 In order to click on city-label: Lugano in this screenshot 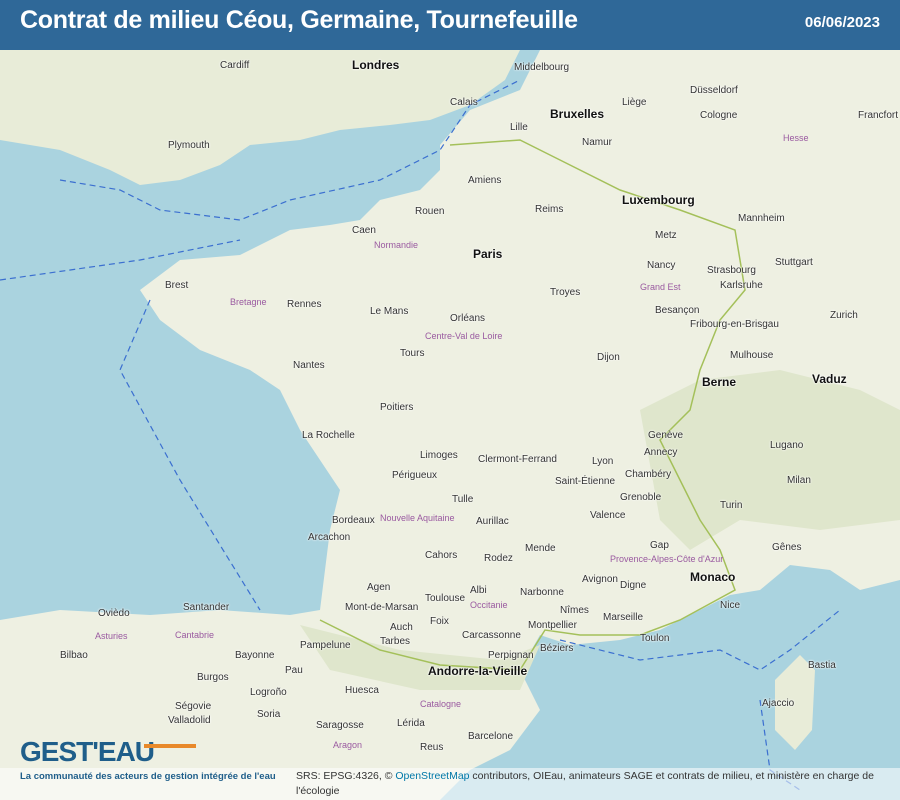, I will do `click(787, 445)`.